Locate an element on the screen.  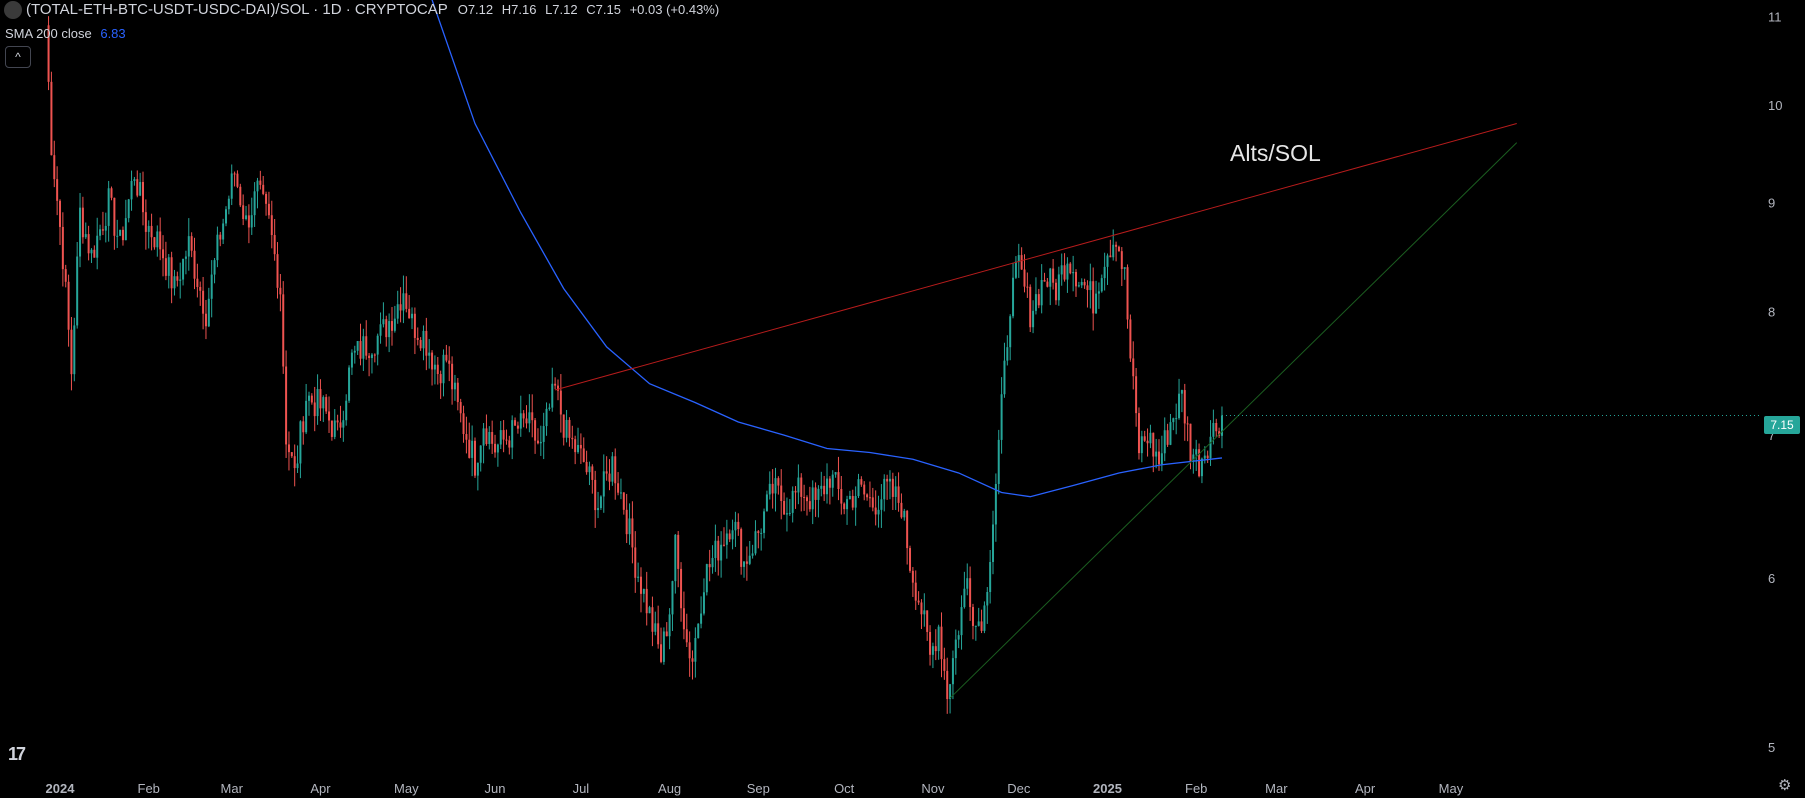
time-tick-label: 2025 is located at coordinates (1107, 788).